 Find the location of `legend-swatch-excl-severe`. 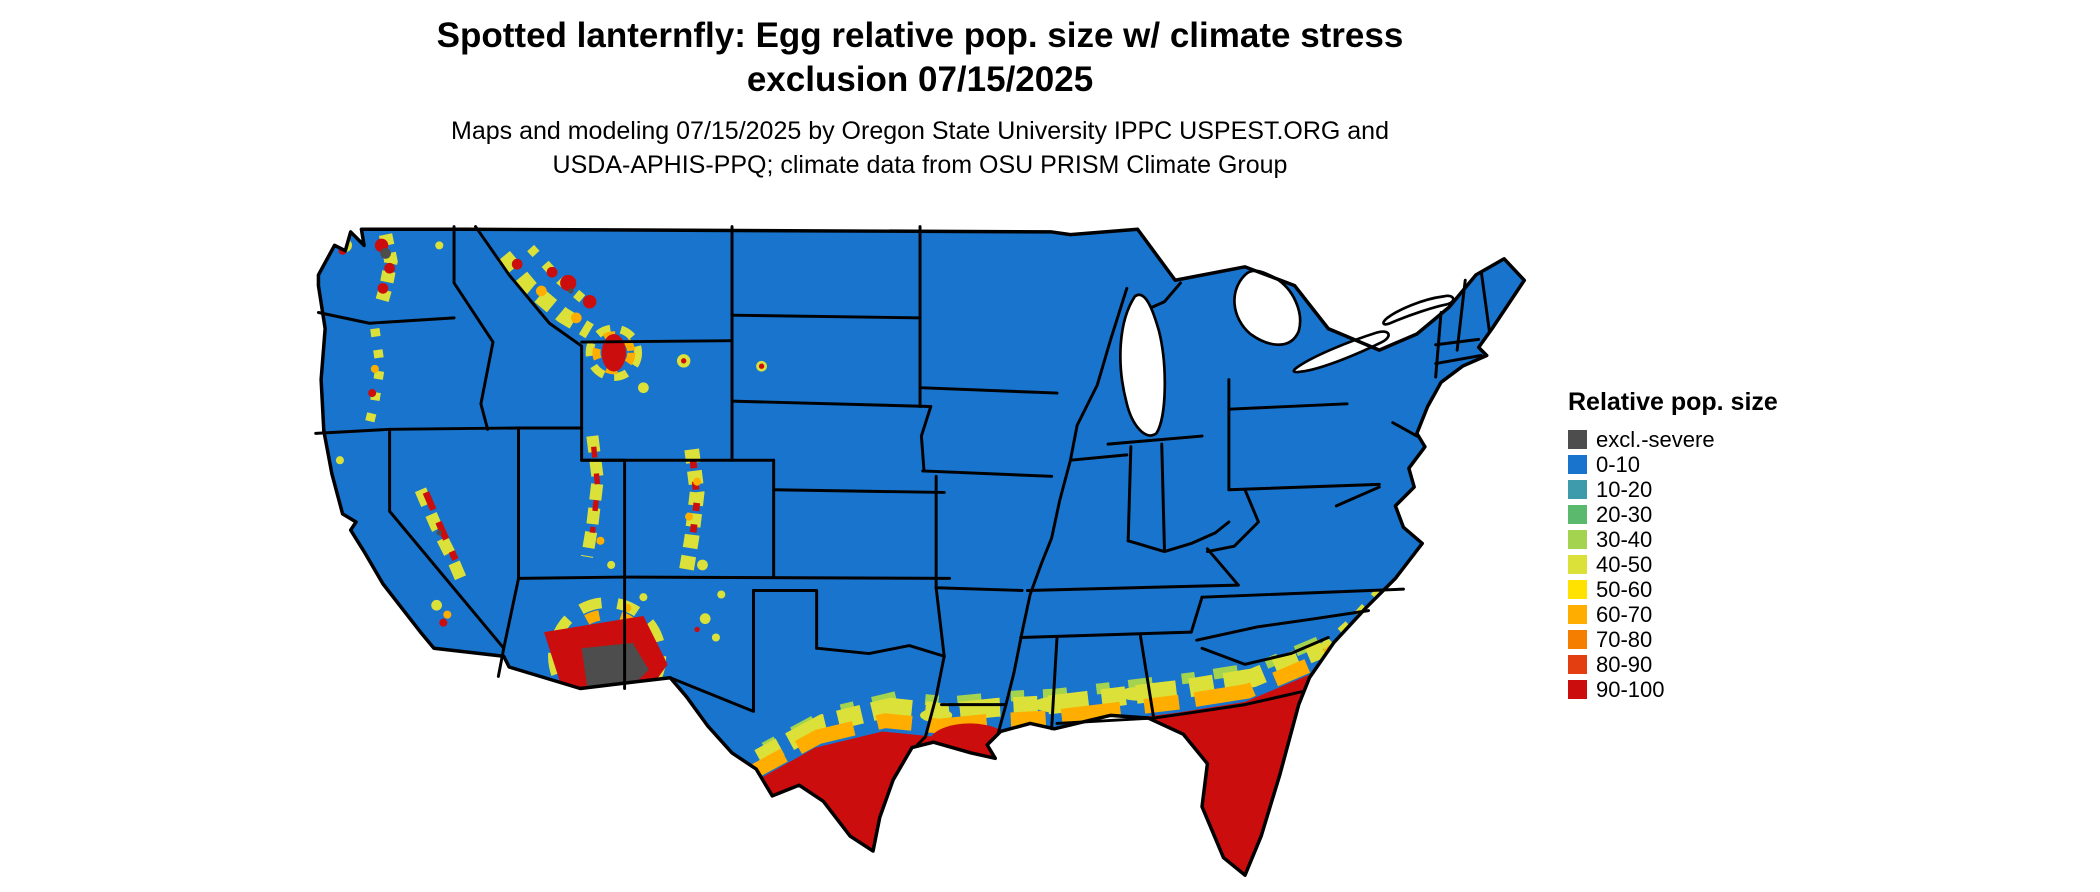

legend-swatch-excl-severe is located at coordinates (1577, 439).